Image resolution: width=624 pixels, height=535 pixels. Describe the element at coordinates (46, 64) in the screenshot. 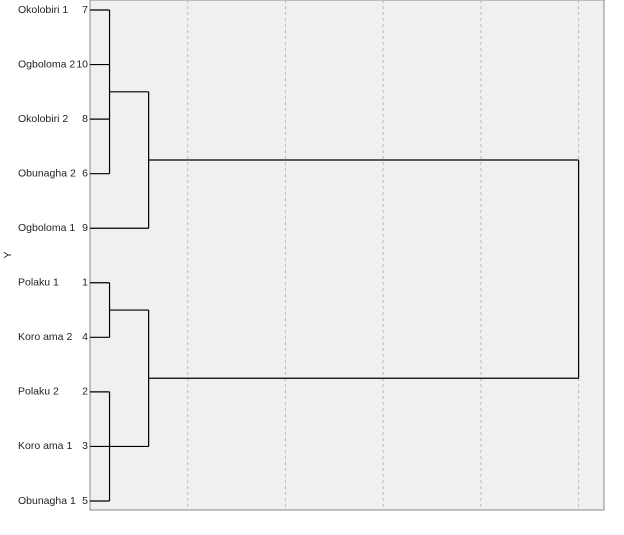

I see `leaf-label: Ogboloma 2` at that location.